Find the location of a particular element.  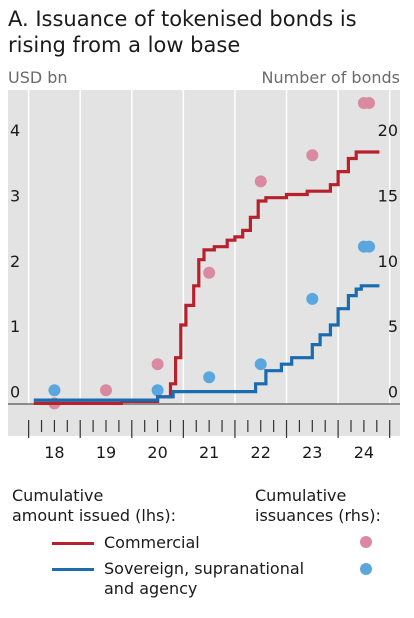

right-axis-unit-label: Number of bonds is located at coordinates (330, 77).